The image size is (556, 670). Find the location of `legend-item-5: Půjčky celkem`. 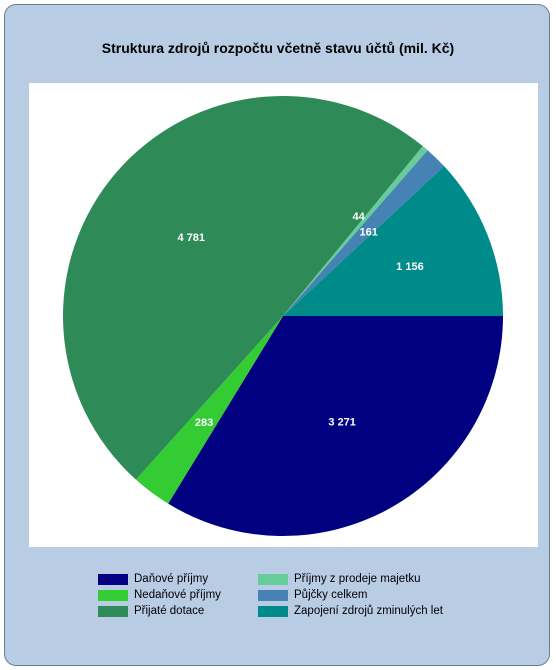

legend-item-5: Půjčky celkem is located at coordinates (361, 595).